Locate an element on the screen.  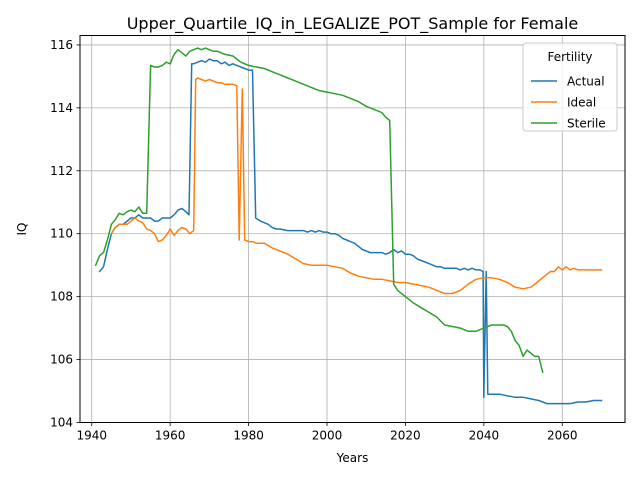
legend-label-sterile: Sterile is located at coordinates (586, 124).